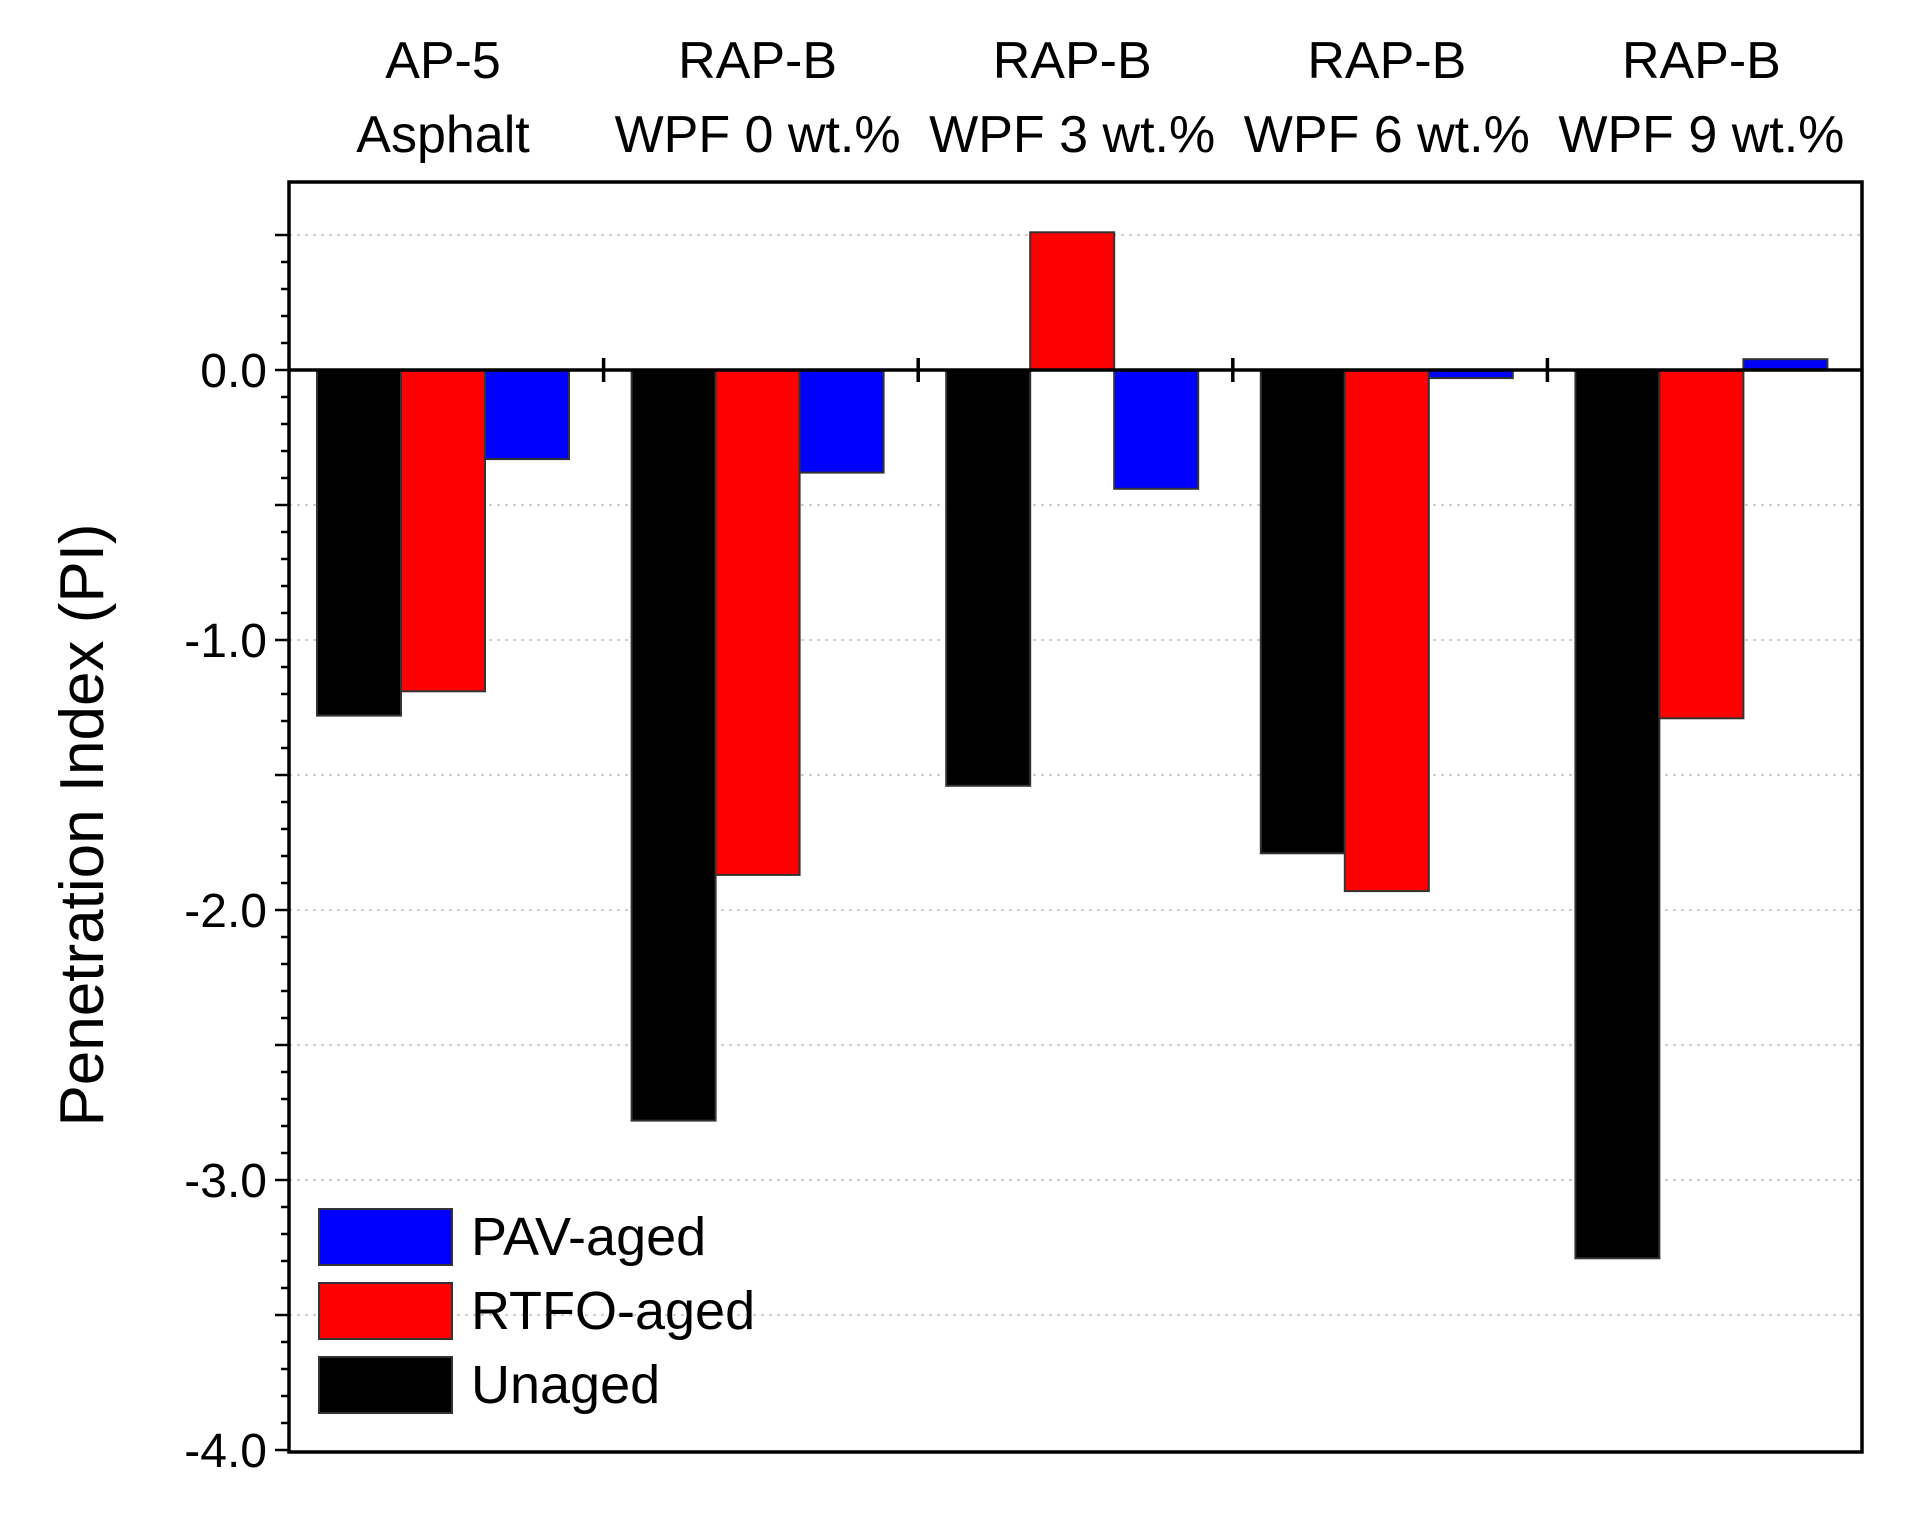  Describe the element at coordinates (385, 1385) in the screenshot. I see `legend-swatch-unaged` at that location.